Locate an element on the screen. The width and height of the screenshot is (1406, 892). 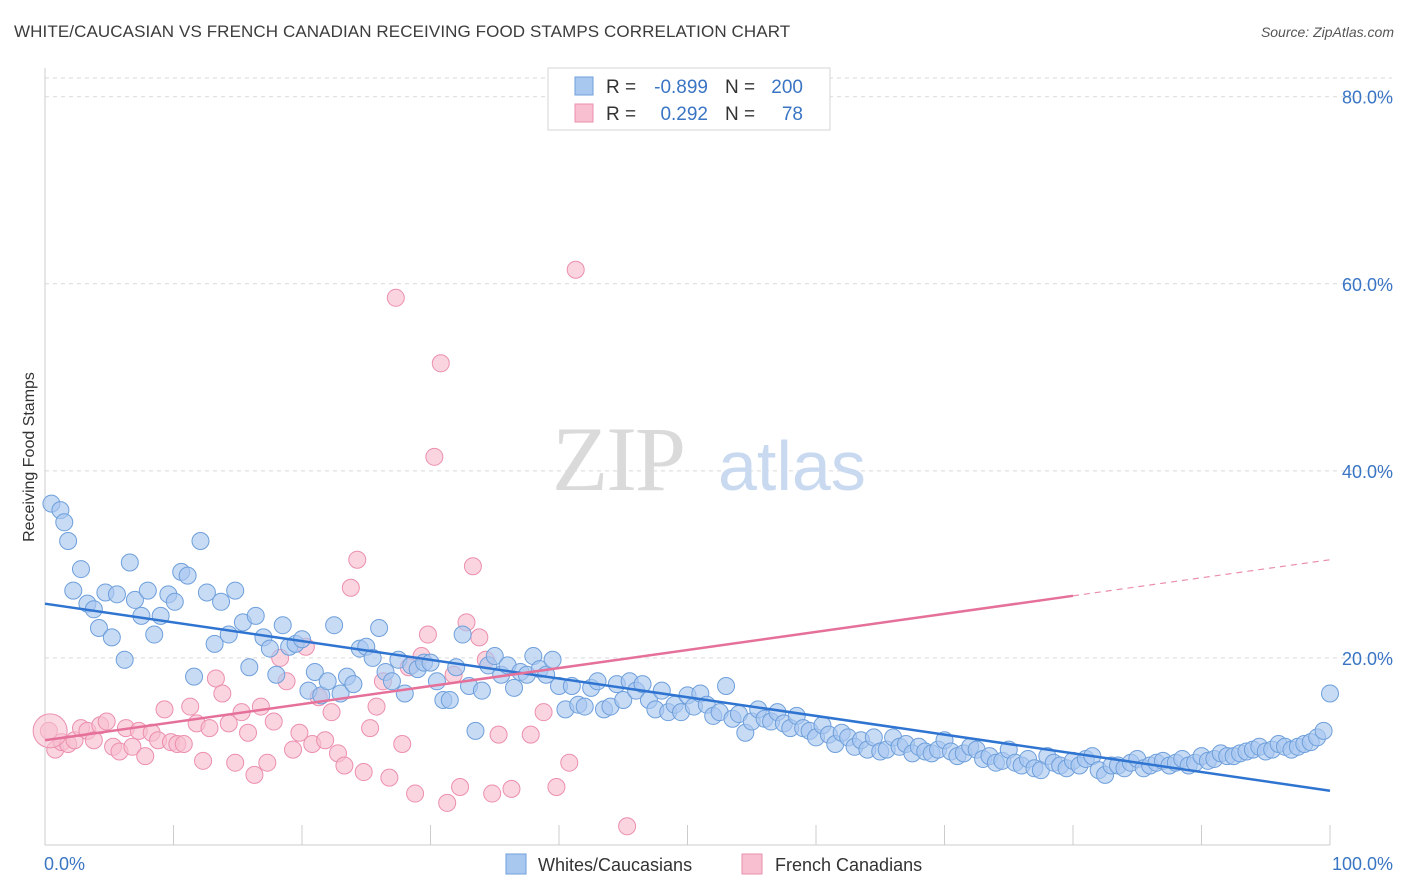
y-axis-label: Receiving Food Stamps is located at coordinates (29, 457).